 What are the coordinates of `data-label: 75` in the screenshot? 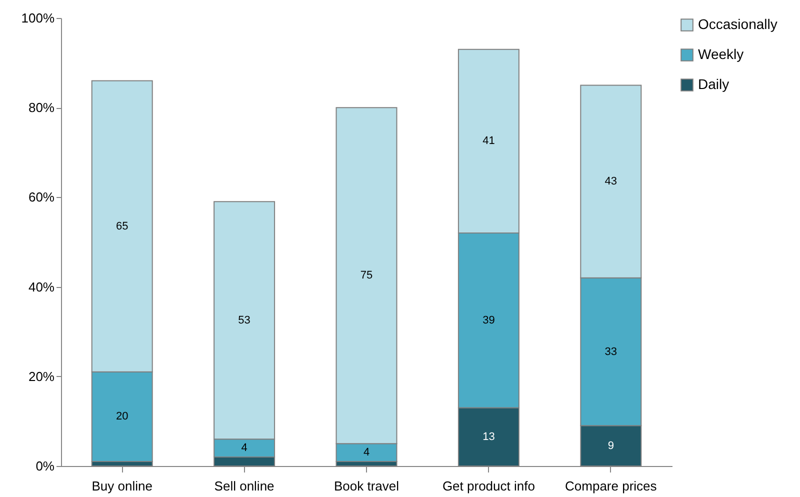 It's located at (366, 276).